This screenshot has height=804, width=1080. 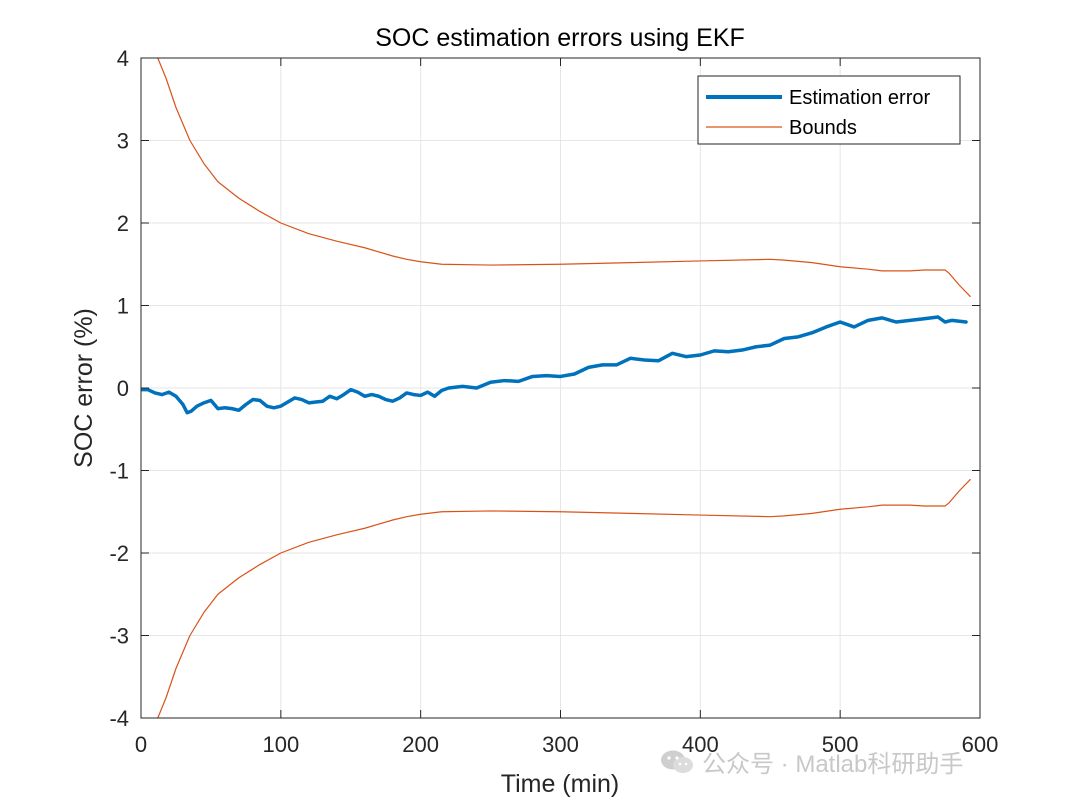 What do you see at coordinates (119, 718) in the screenshot?
I see `y-tick-label: -4` at bounding box center [119, 718].